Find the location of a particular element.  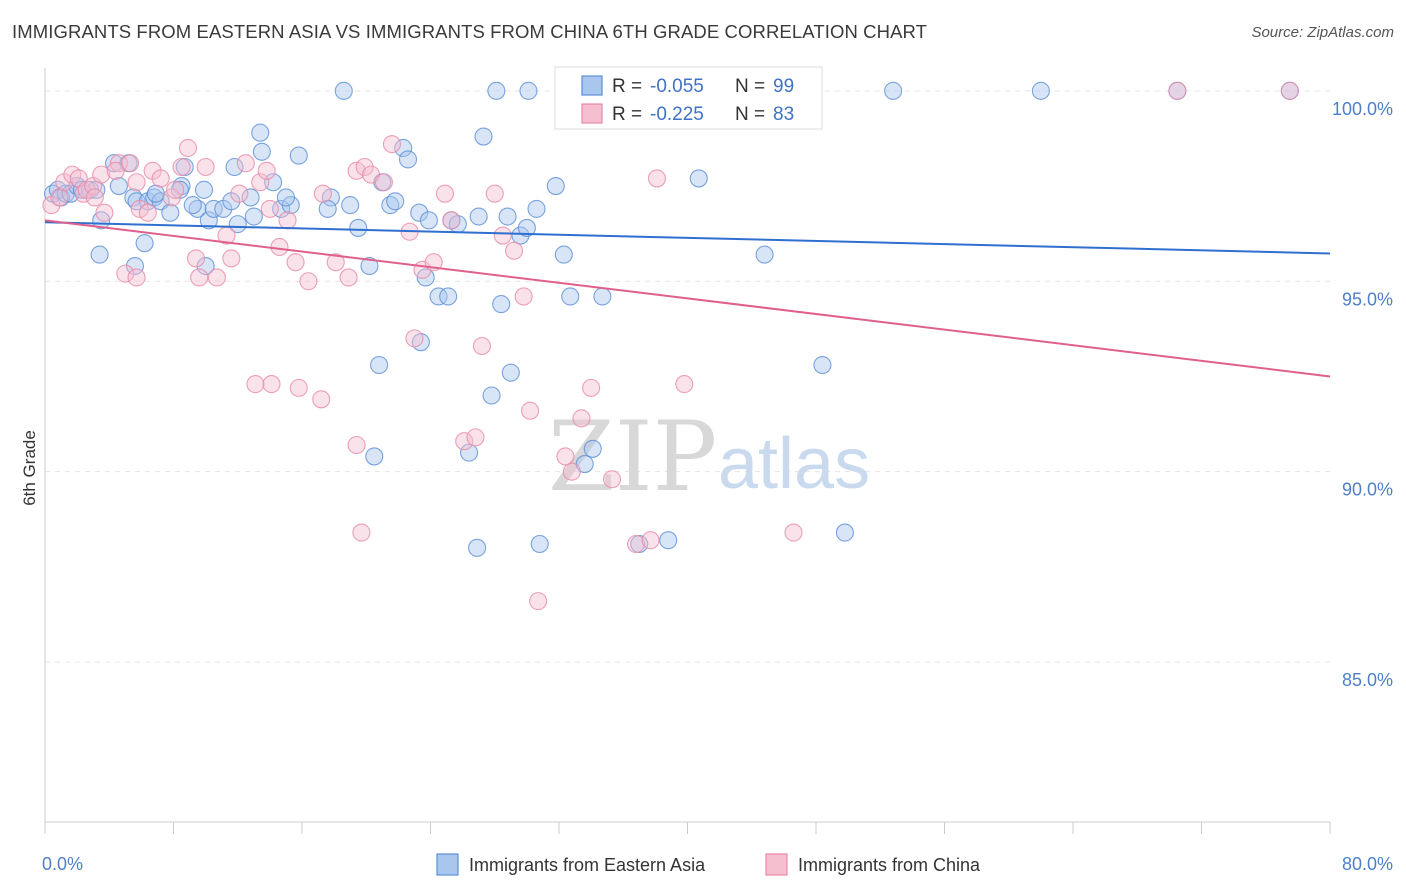

legend-r-label-2: R = is located at coordinates (627, 114).